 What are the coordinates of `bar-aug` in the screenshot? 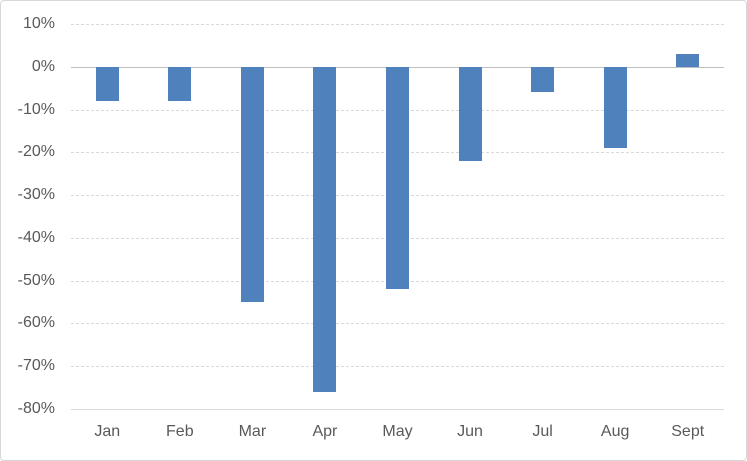 It's located at (615, 107).